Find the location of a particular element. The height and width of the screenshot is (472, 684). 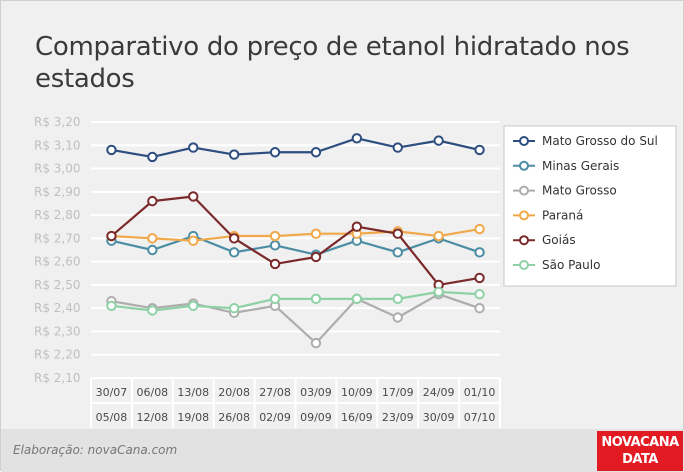

x-tick-label-end: 19/08 is located at coordinates (193, 417).